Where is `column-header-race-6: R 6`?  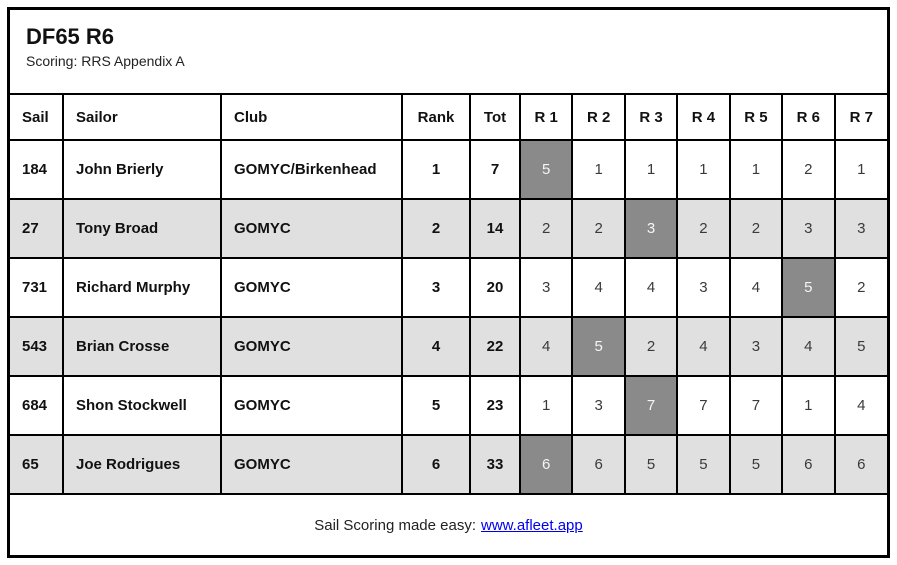
column-header-race-6: R 6 is located at coordinates (808, 118).